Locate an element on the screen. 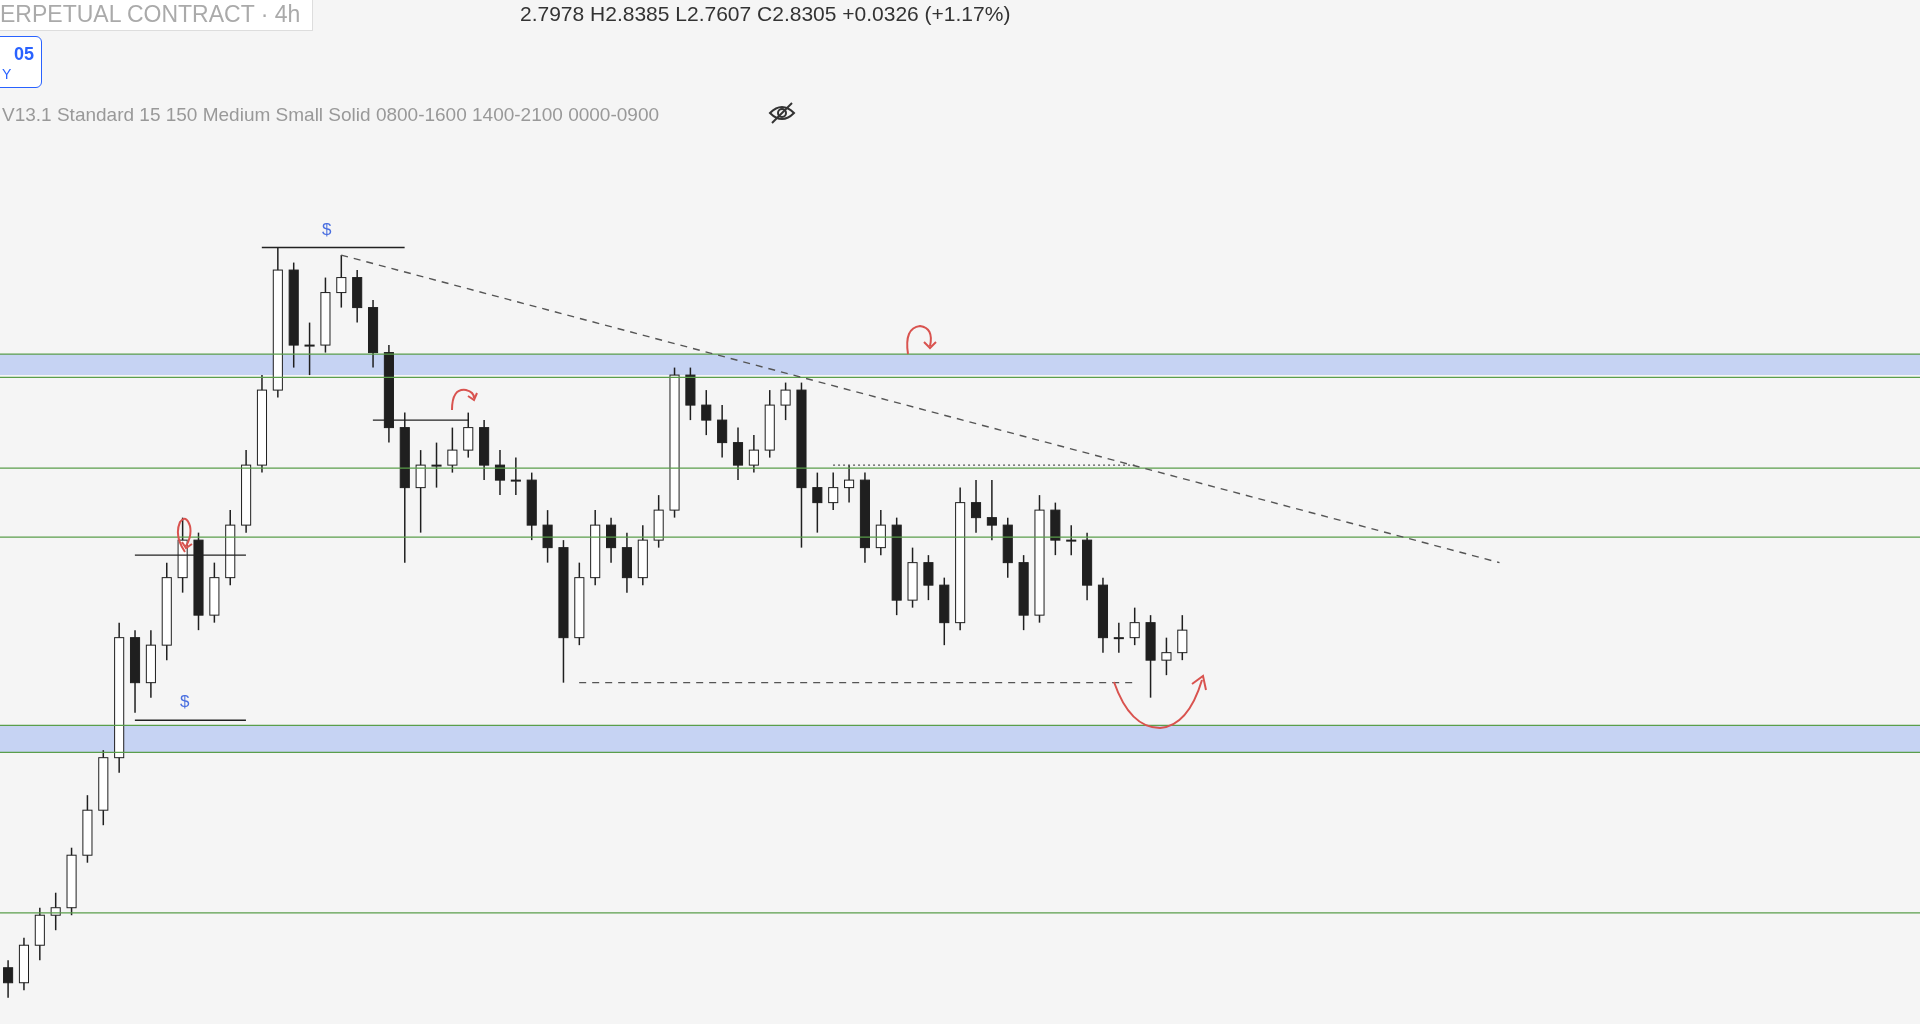  chart-subtitle: 2.7978 H2.8385 L2.7607 C2.8305 +0.0326 (+1.17%) is located at coordinates (765, 14).